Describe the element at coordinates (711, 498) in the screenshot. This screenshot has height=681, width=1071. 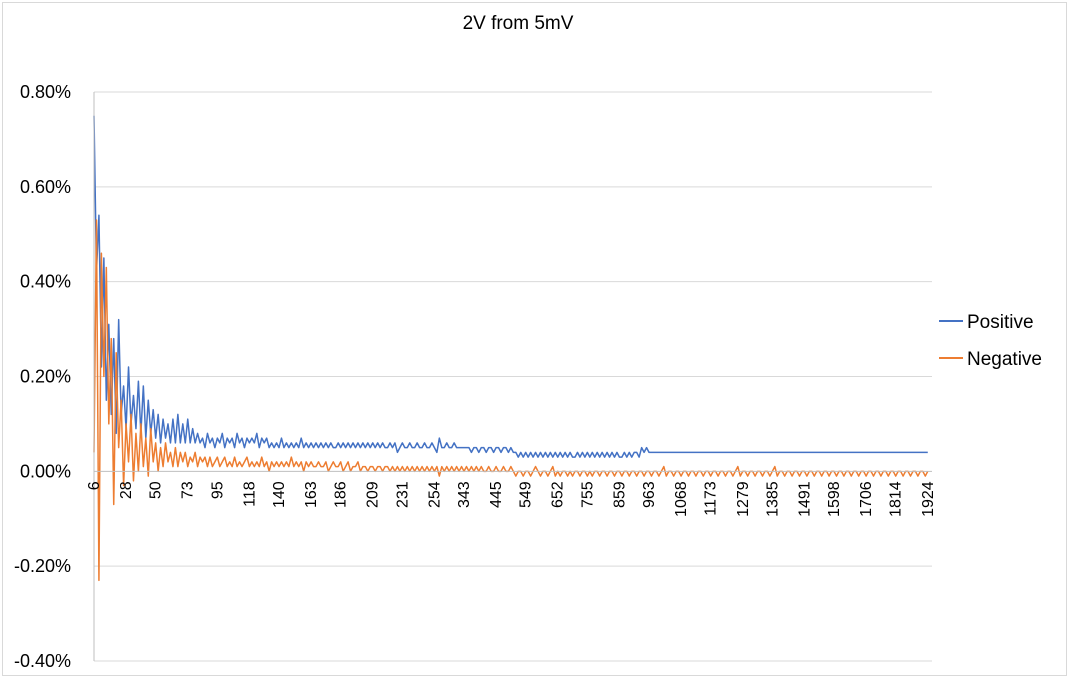
I see `x-tick-label: 1173` at that location.